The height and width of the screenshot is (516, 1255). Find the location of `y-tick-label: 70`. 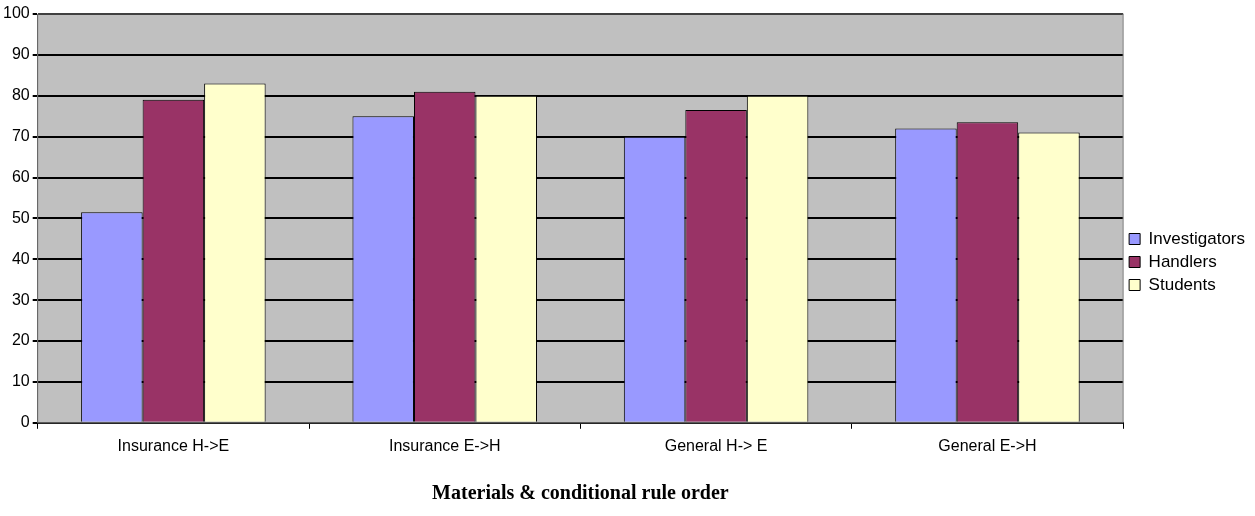

y-tick-label: 70 is located at coordinates (20, 136).